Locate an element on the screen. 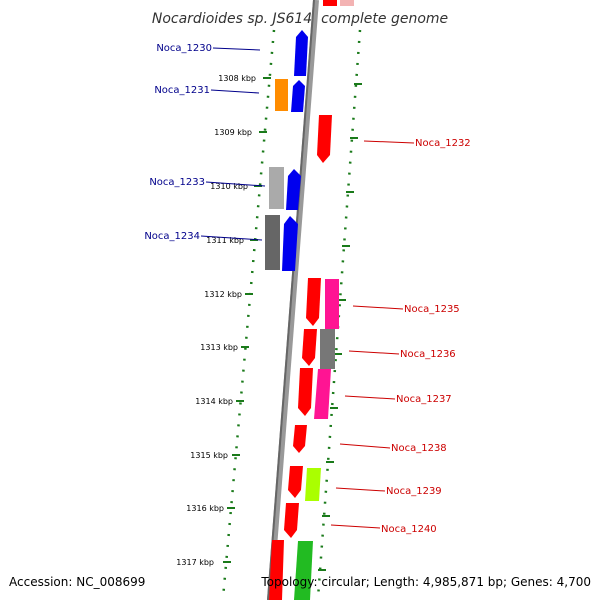 This screenshot has height=600, width=600. map-title: Nocardioides sp. JS614, complete genome is located at coordinates (300, 19).